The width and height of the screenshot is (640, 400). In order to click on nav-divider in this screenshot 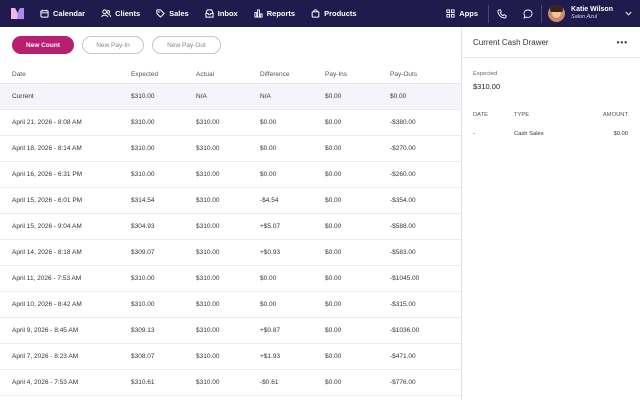, I will do `click(489, 13)`.